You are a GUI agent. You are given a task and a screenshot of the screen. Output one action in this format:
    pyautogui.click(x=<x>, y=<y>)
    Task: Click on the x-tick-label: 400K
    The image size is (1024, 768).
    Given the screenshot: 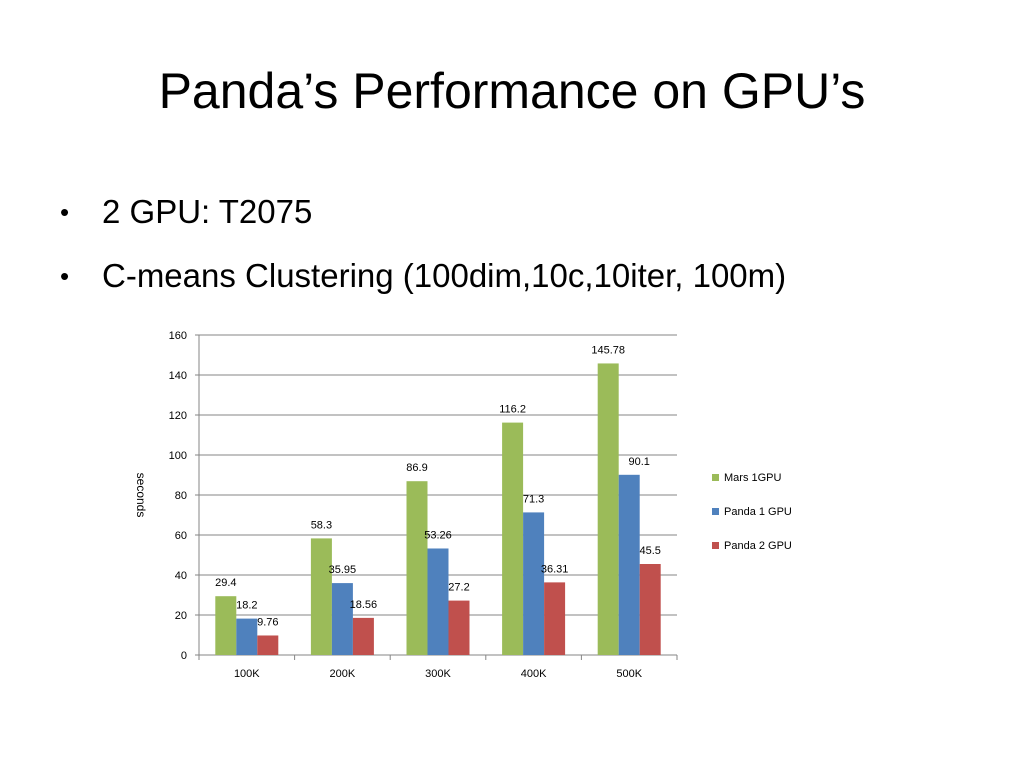 What is the action you would take?
    pyautogui.click(x=534, y=674)
    